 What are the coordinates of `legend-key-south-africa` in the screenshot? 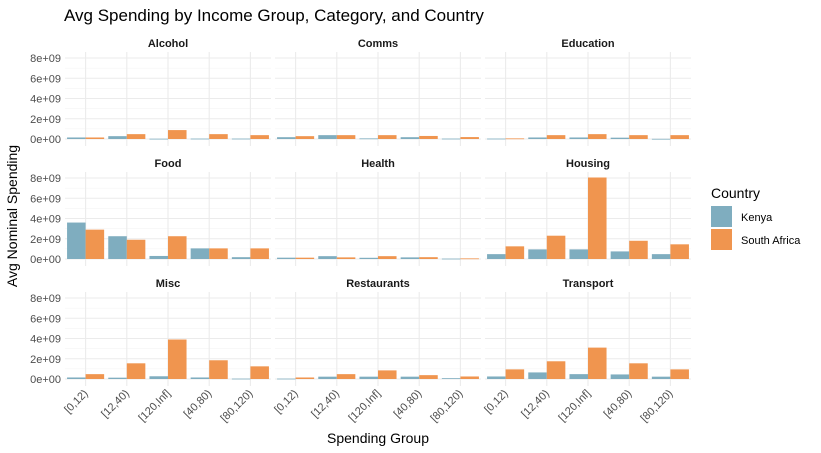 It's located at (721, 239).